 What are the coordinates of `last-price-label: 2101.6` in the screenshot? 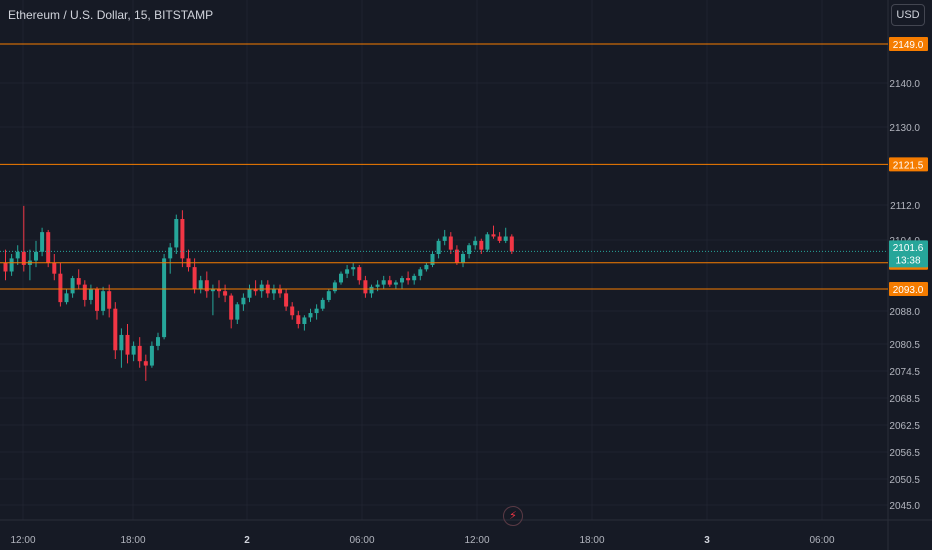 It's located at (908, 248).